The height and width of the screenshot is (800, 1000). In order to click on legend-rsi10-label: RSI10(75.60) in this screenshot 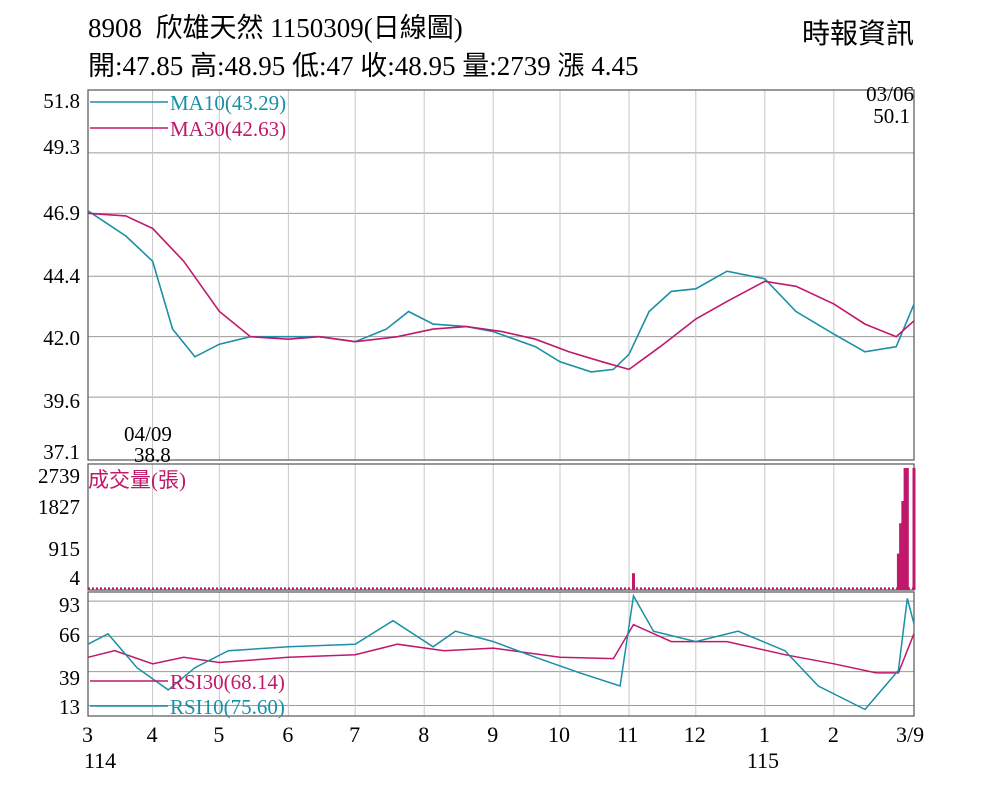, I will do `click(227, 707)`.